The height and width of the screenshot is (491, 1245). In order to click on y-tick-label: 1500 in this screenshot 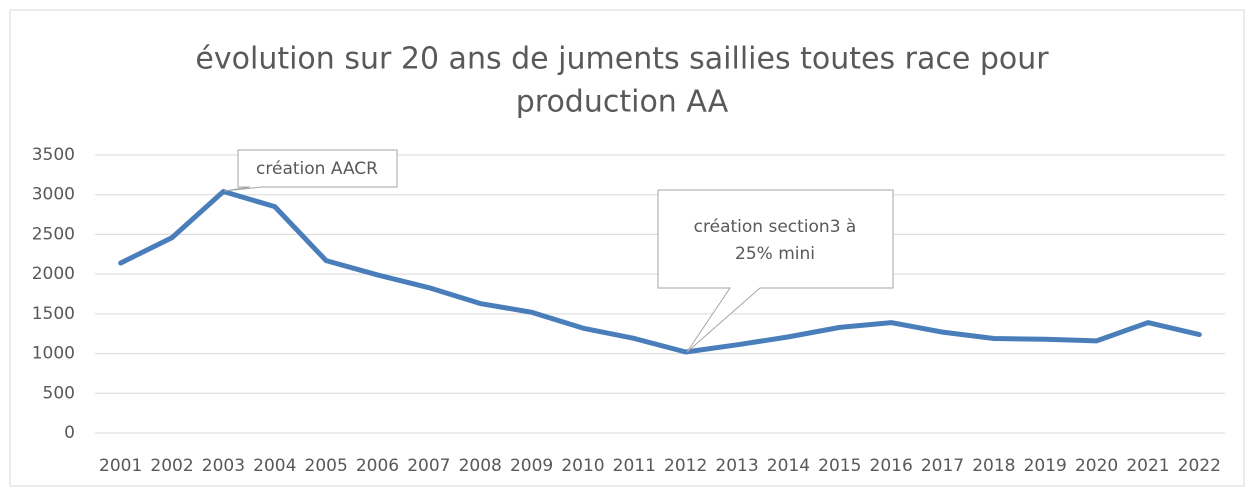, I will do `click(53, 314)`.